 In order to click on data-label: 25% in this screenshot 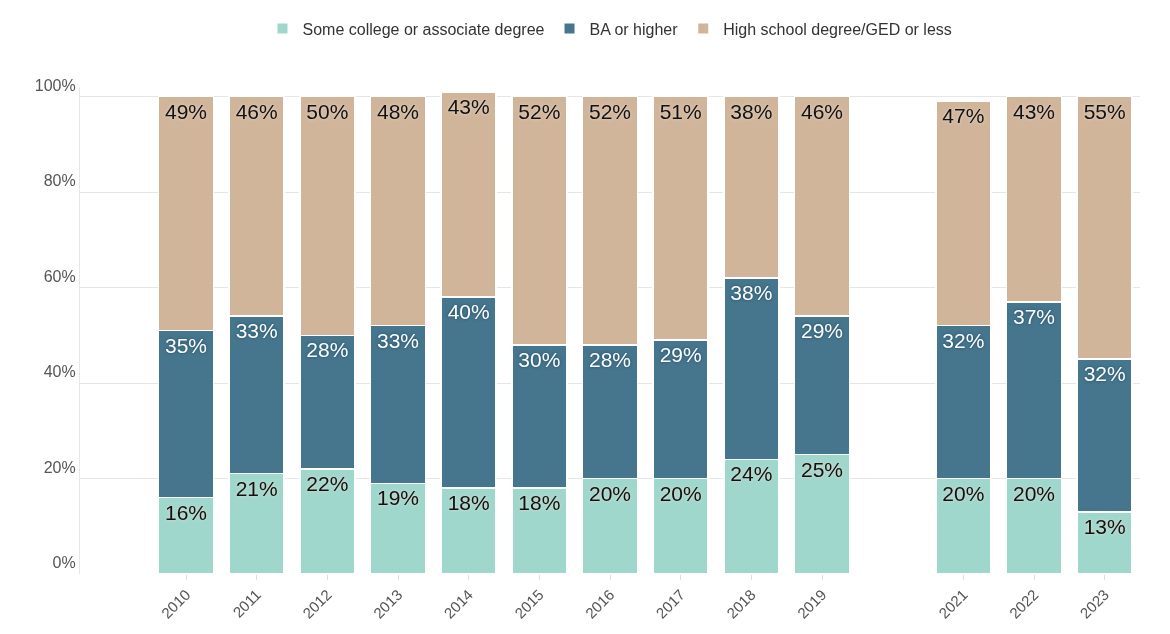, I will do `click(822, 469)`.